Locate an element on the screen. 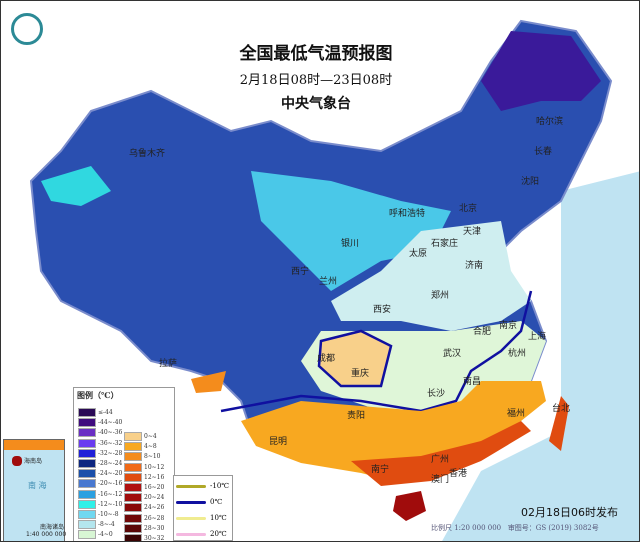 The image size is (640, 542). taiwan is located at coordinates (559, 423).